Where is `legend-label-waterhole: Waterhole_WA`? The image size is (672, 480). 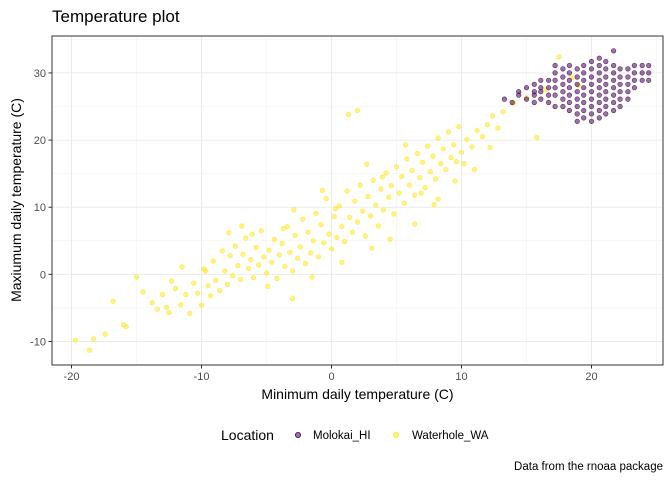 legend-label-waterhole: Waterhole_WA is located at coordinates (450, 436).